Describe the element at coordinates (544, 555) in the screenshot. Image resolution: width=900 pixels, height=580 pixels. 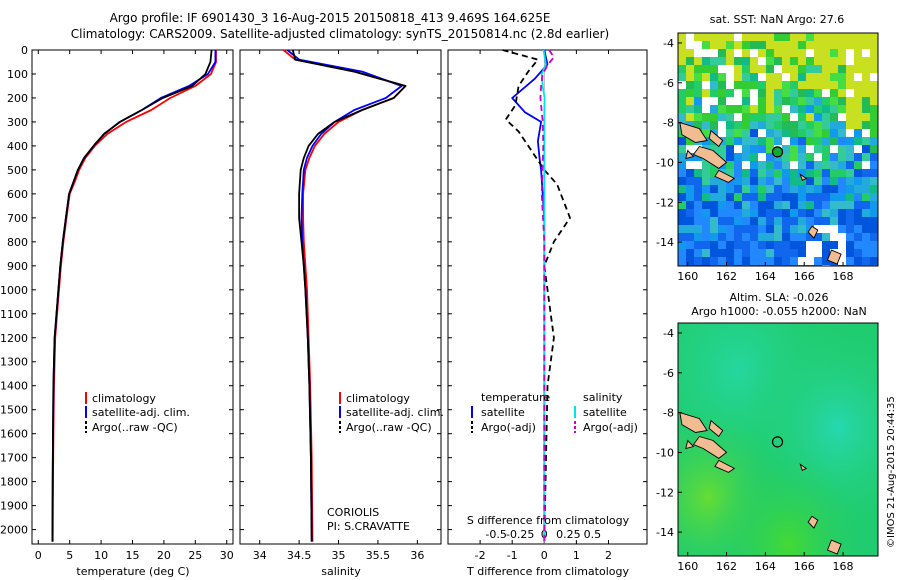
I see `x-tick-label: 0` at that location.